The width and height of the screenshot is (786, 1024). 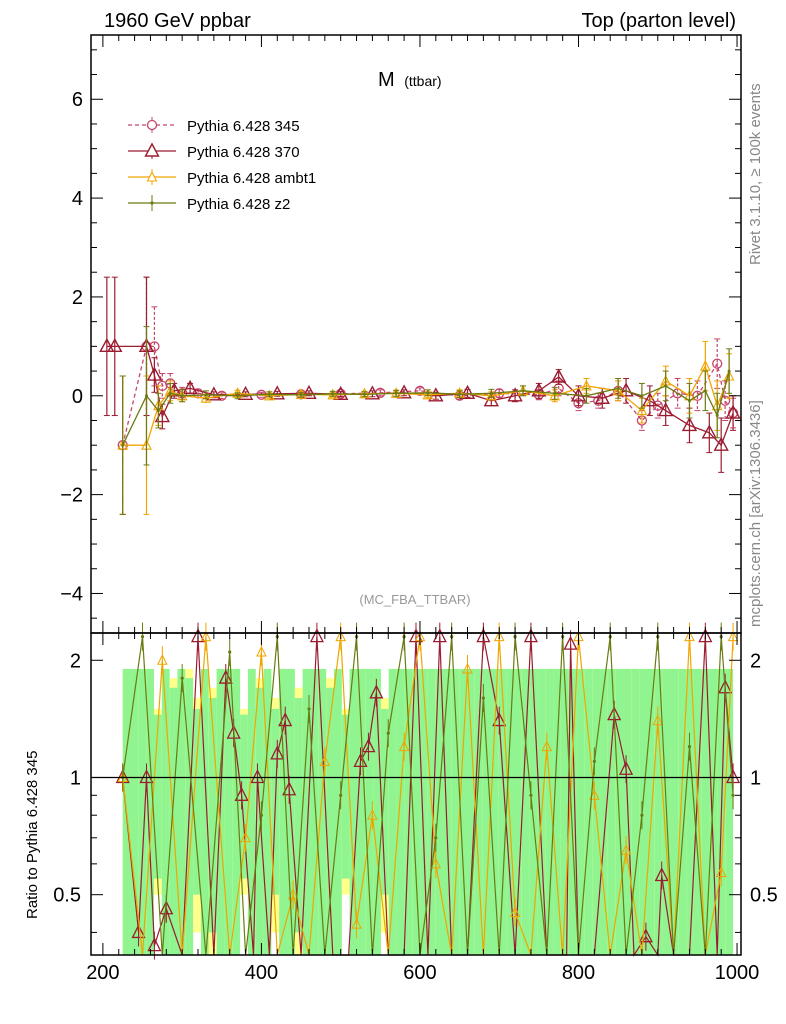 I want to click on x-tick-label: 800, so click(x=578, y=973).